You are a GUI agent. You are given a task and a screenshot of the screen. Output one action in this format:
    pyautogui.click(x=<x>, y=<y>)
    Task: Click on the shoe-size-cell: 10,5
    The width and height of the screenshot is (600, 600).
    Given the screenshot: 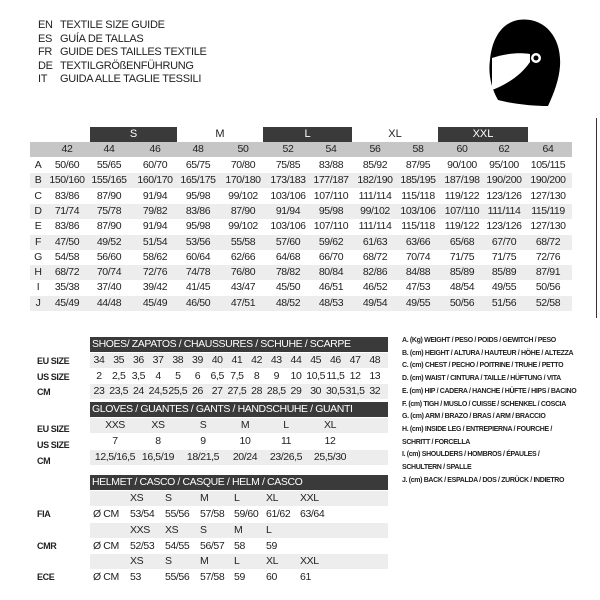 What is the action you would take?
    pyautogui.click(x=316, y=375)
    